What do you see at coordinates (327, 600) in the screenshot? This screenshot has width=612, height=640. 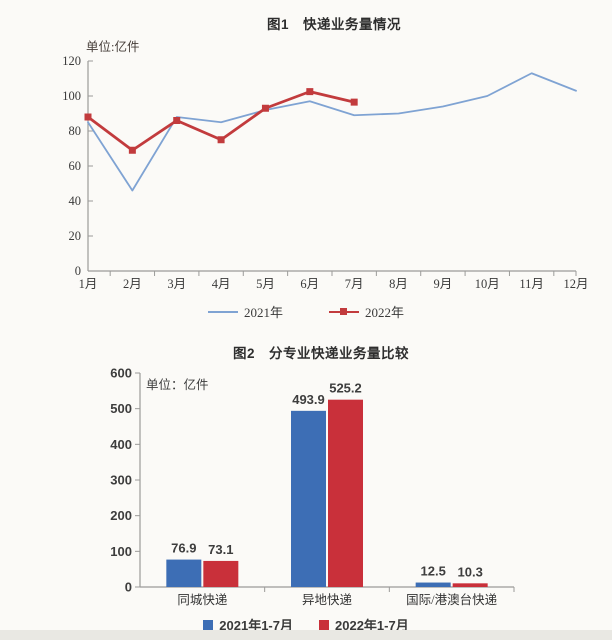 I see `chart2-category-label: 异地快递` at bounding box center [327, 600].